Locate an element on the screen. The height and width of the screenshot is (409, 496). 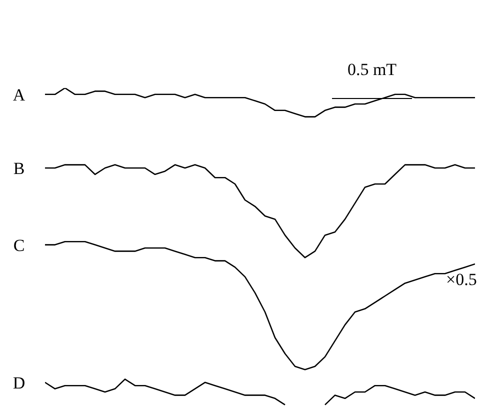
scale-ruler: 0.5 mT is located at coordinates (372, 81).